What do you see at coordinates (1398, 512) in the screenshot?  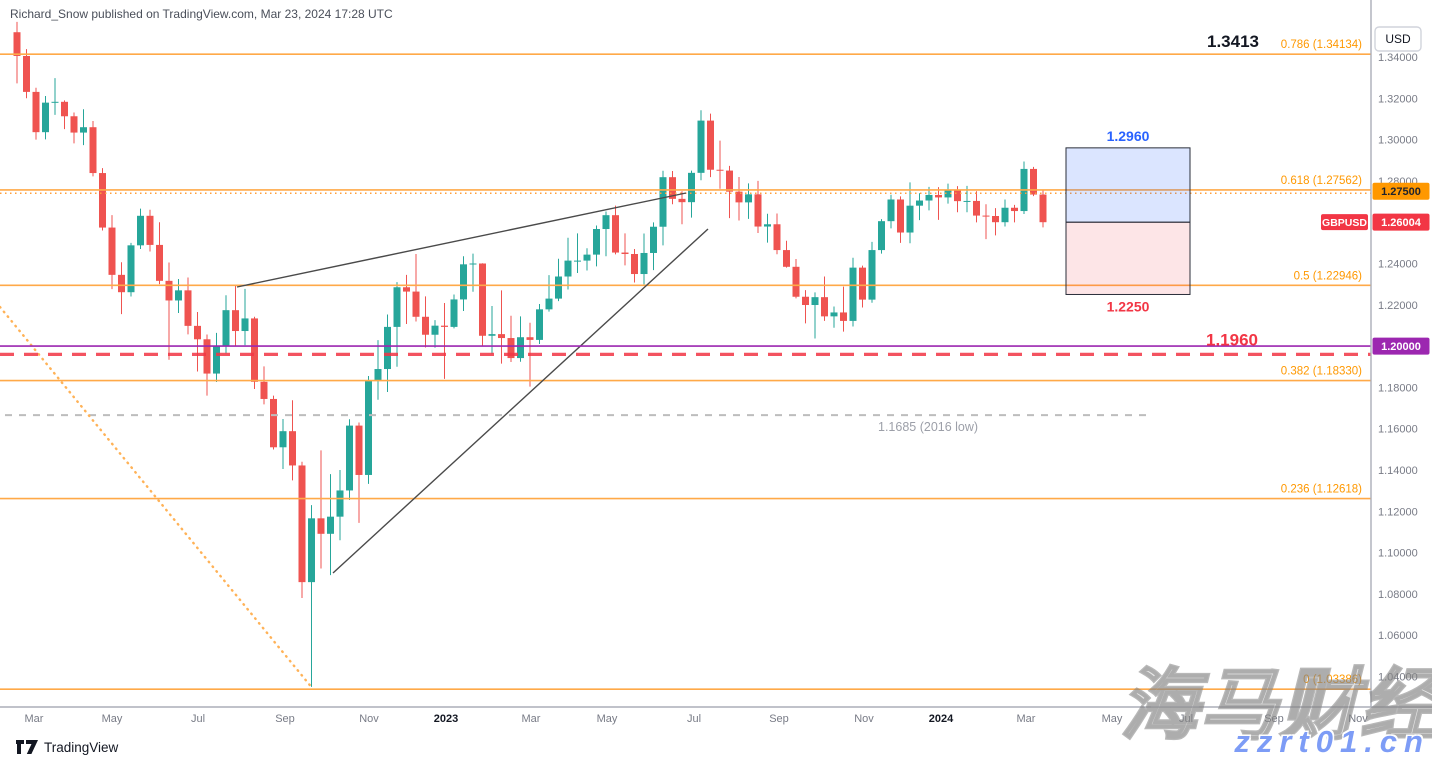 I see `price-tick-label: 1.12000` at bounding box center [1398, 512].